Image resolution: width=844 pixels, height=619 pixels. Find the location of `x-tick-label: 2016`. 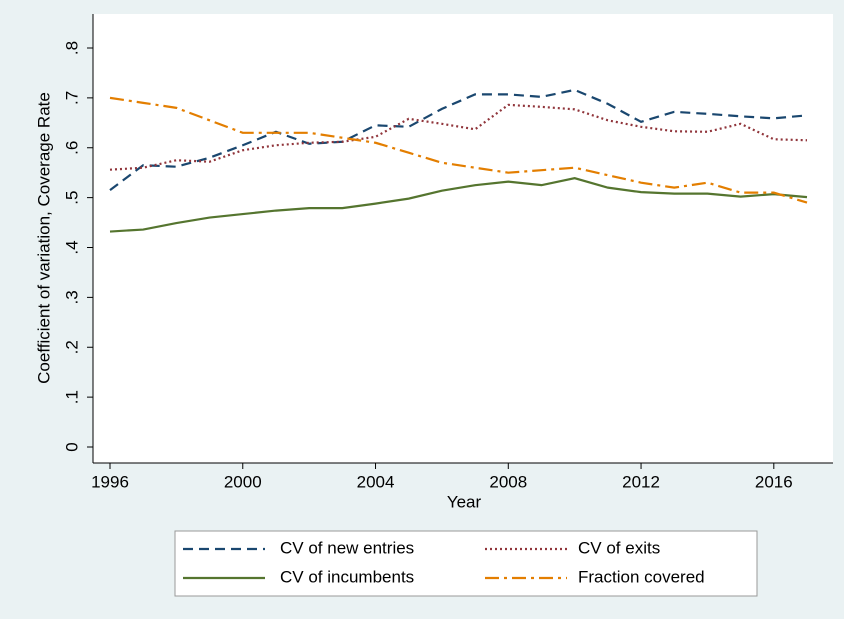

x-tick-label: 2016 is located at coordinates (774, 481).